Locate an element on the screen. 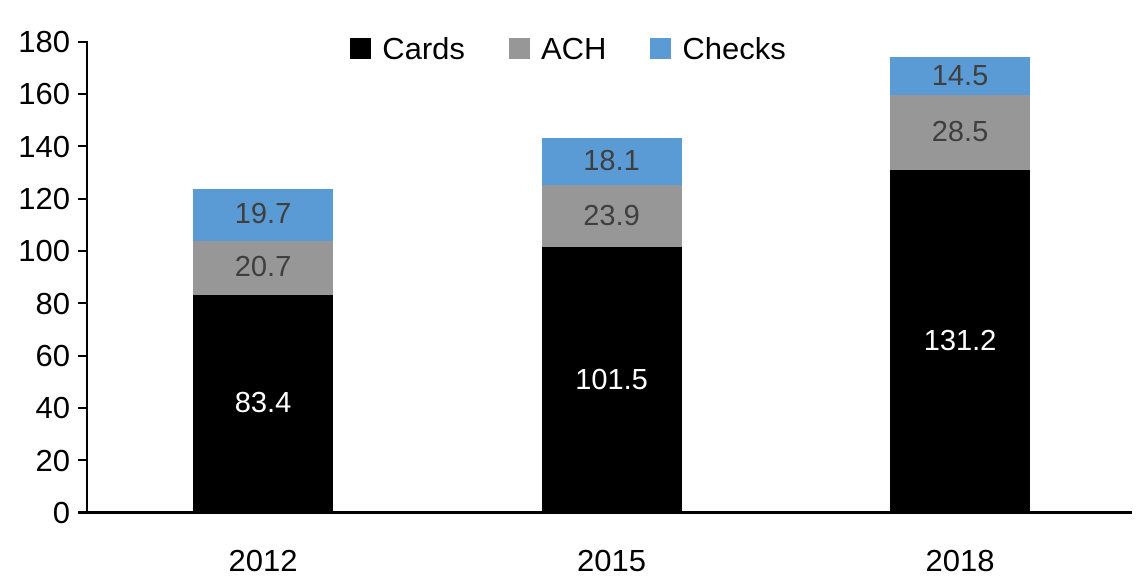 This screenshot has height=588, width=1136. chart-legend: Cards ACH Checks is located at coordinates (568, 48).